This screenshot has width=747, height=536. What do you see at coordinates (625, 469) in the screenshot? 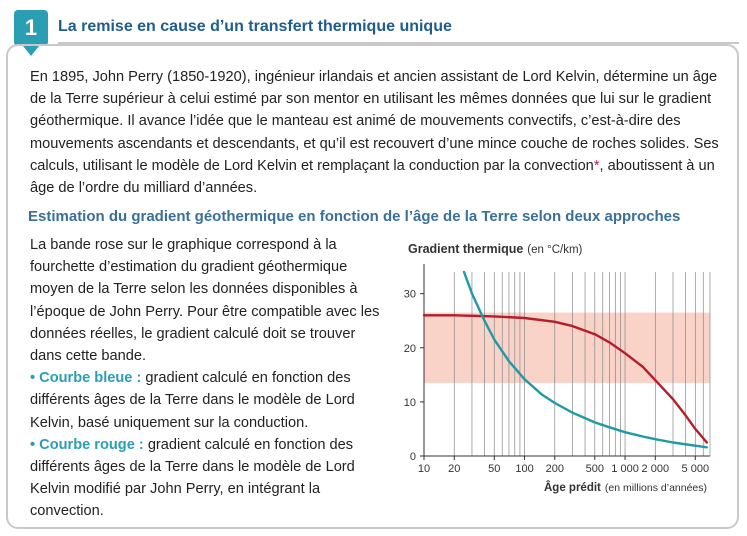
I see `x-tick-label: 1 000` at bounding box center [625, 469].